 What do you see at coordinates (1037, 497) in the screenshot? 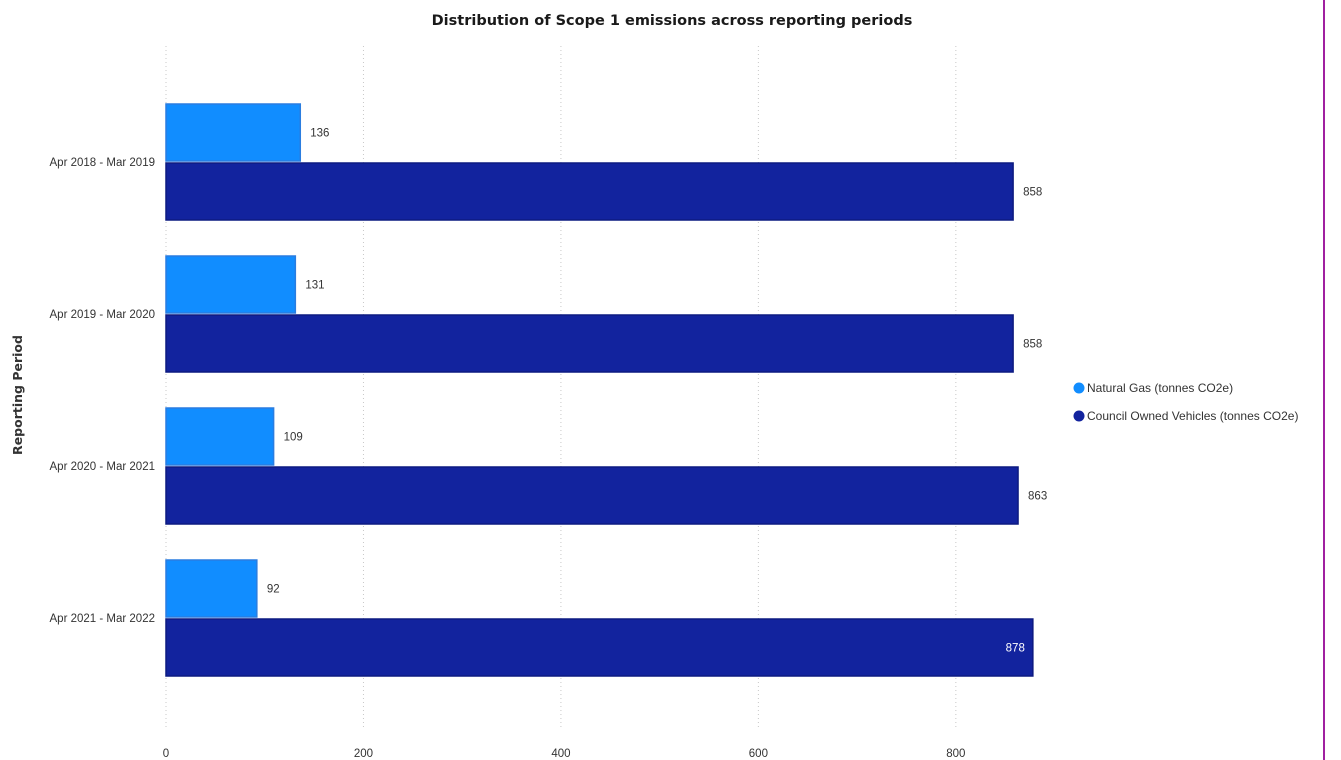
I see `data-label: 863` at bounding box center [1037, 497].